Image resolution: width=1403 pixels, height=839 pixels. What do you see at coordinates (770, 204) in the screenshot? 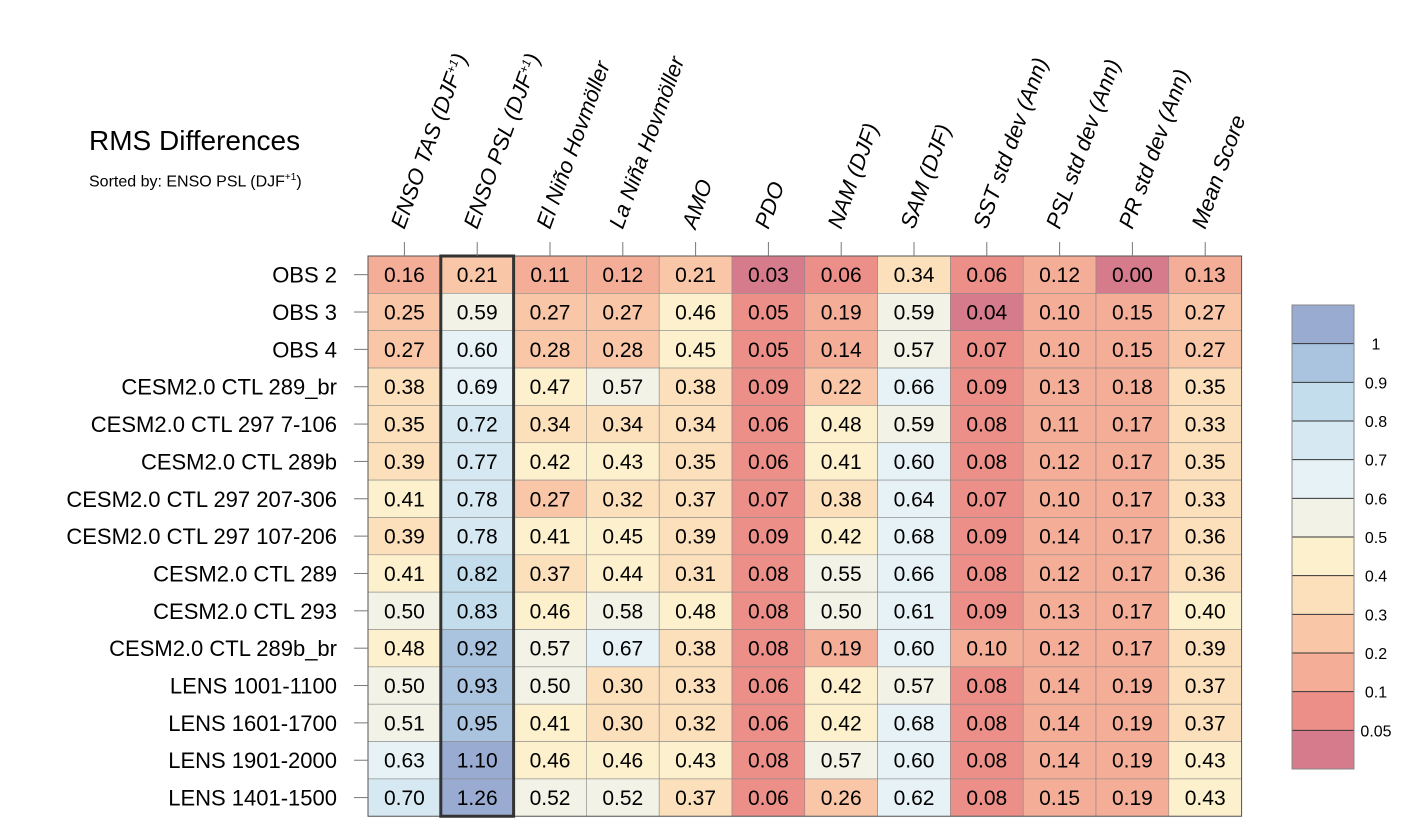
I see `column-label: PDO` at bounding box center [770, 204].